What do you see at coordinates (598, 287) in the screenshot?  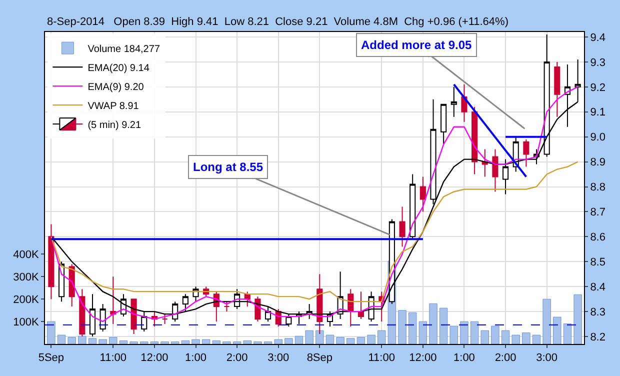 I see `y-tick-label: 8.4` at bounding box center [598, 287].